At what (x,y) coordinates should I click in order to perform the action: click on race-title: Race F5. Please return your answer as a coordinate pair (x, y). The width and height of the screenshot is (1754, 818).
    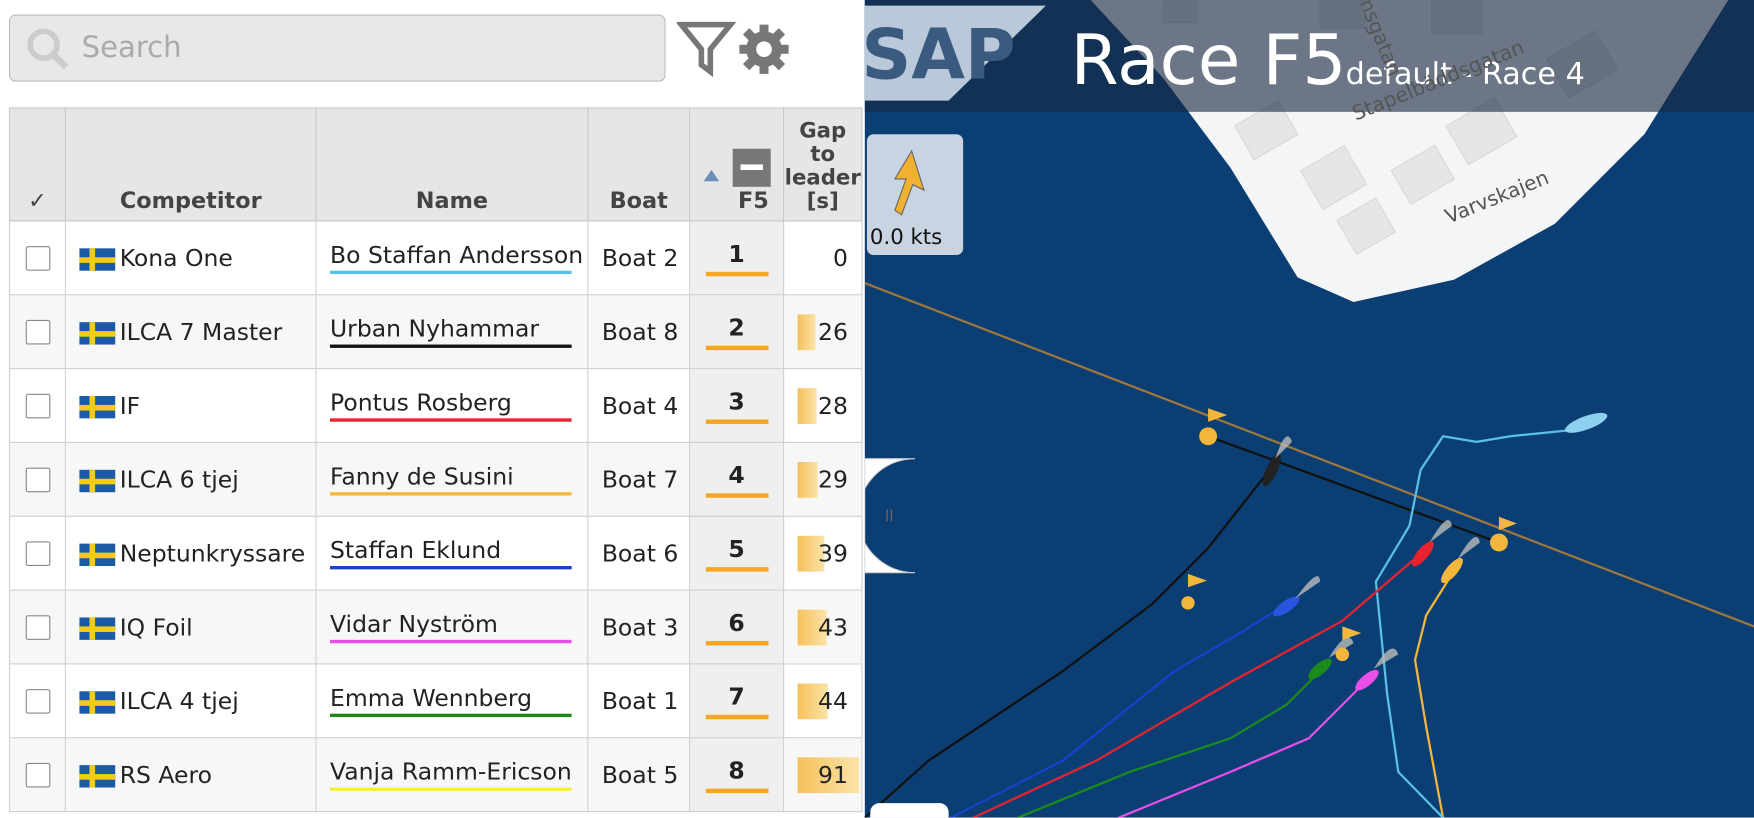
    Looking at the image, I should click on (1209, 61).